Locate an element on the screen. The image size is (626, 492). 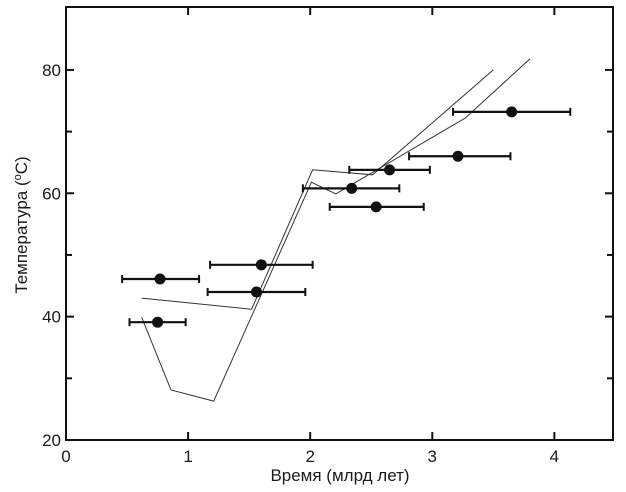
x-axis-label: Время (млрд лет) is located at coordinates (339, 475).